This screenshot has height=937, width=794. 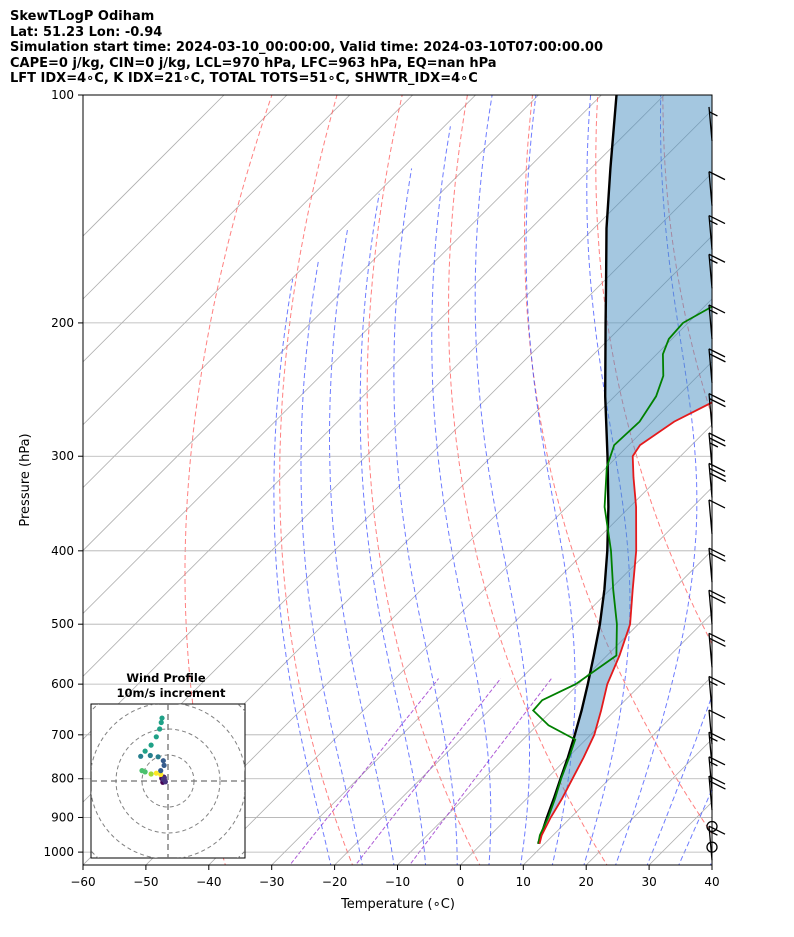 I want to click on x-axis: −60 −50 −40 −30 −20 −10 0 10 20 30 40, so click(x=395, y=877).